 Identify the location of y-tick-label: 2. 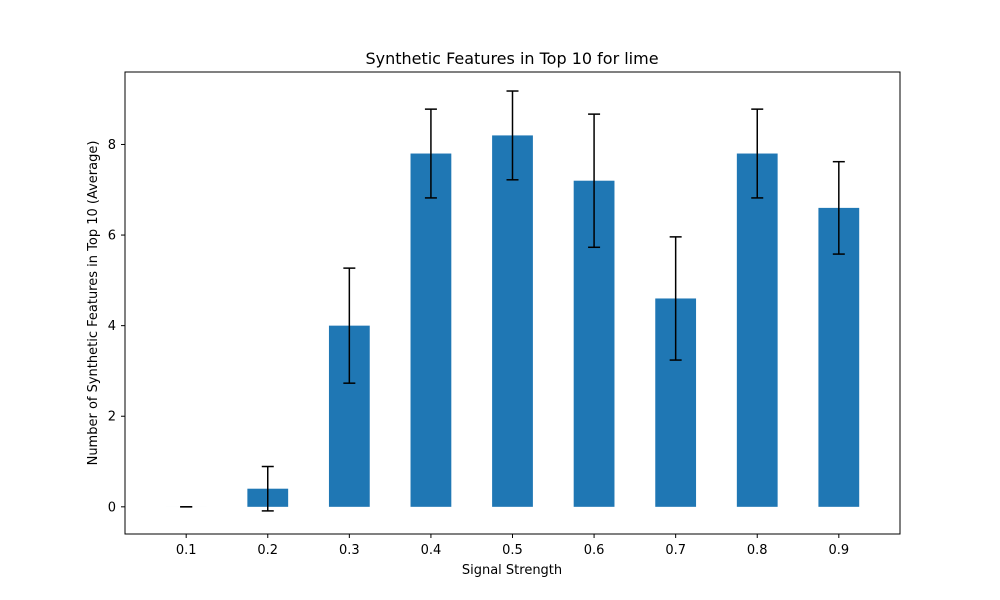
(112, 417).